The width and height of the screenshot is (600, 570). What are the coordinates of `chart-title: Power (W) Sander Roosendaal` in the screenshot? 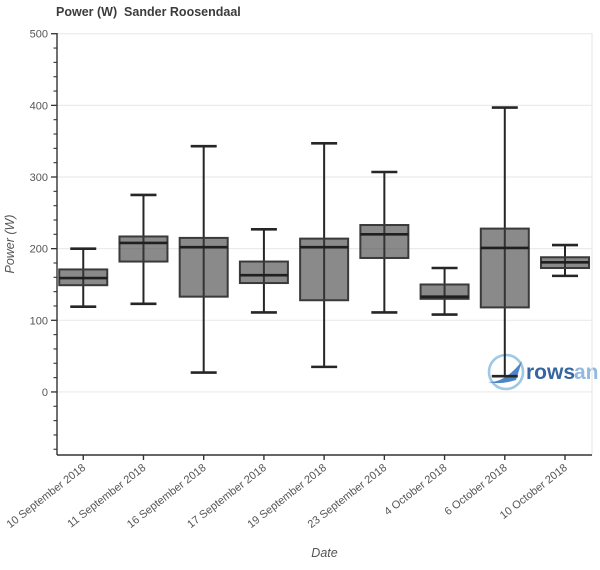 It's located at (148, 12).